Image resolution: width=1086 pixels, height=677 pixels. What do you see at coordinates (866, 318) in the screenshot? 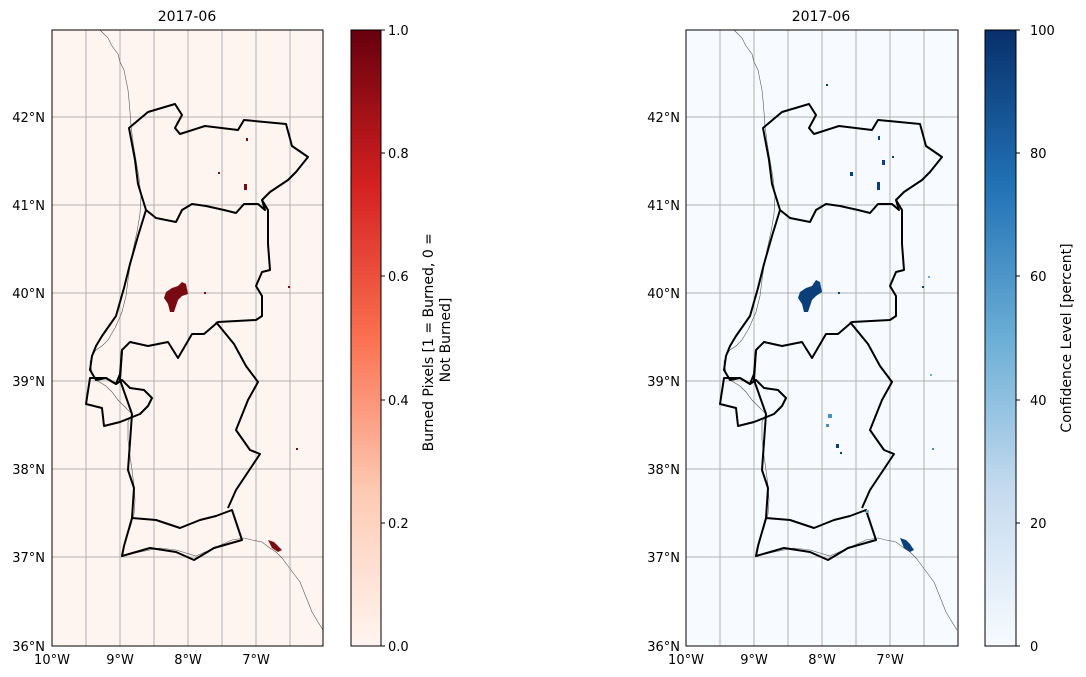
I see `confidence-pixels` at bounding box center [866, 318].